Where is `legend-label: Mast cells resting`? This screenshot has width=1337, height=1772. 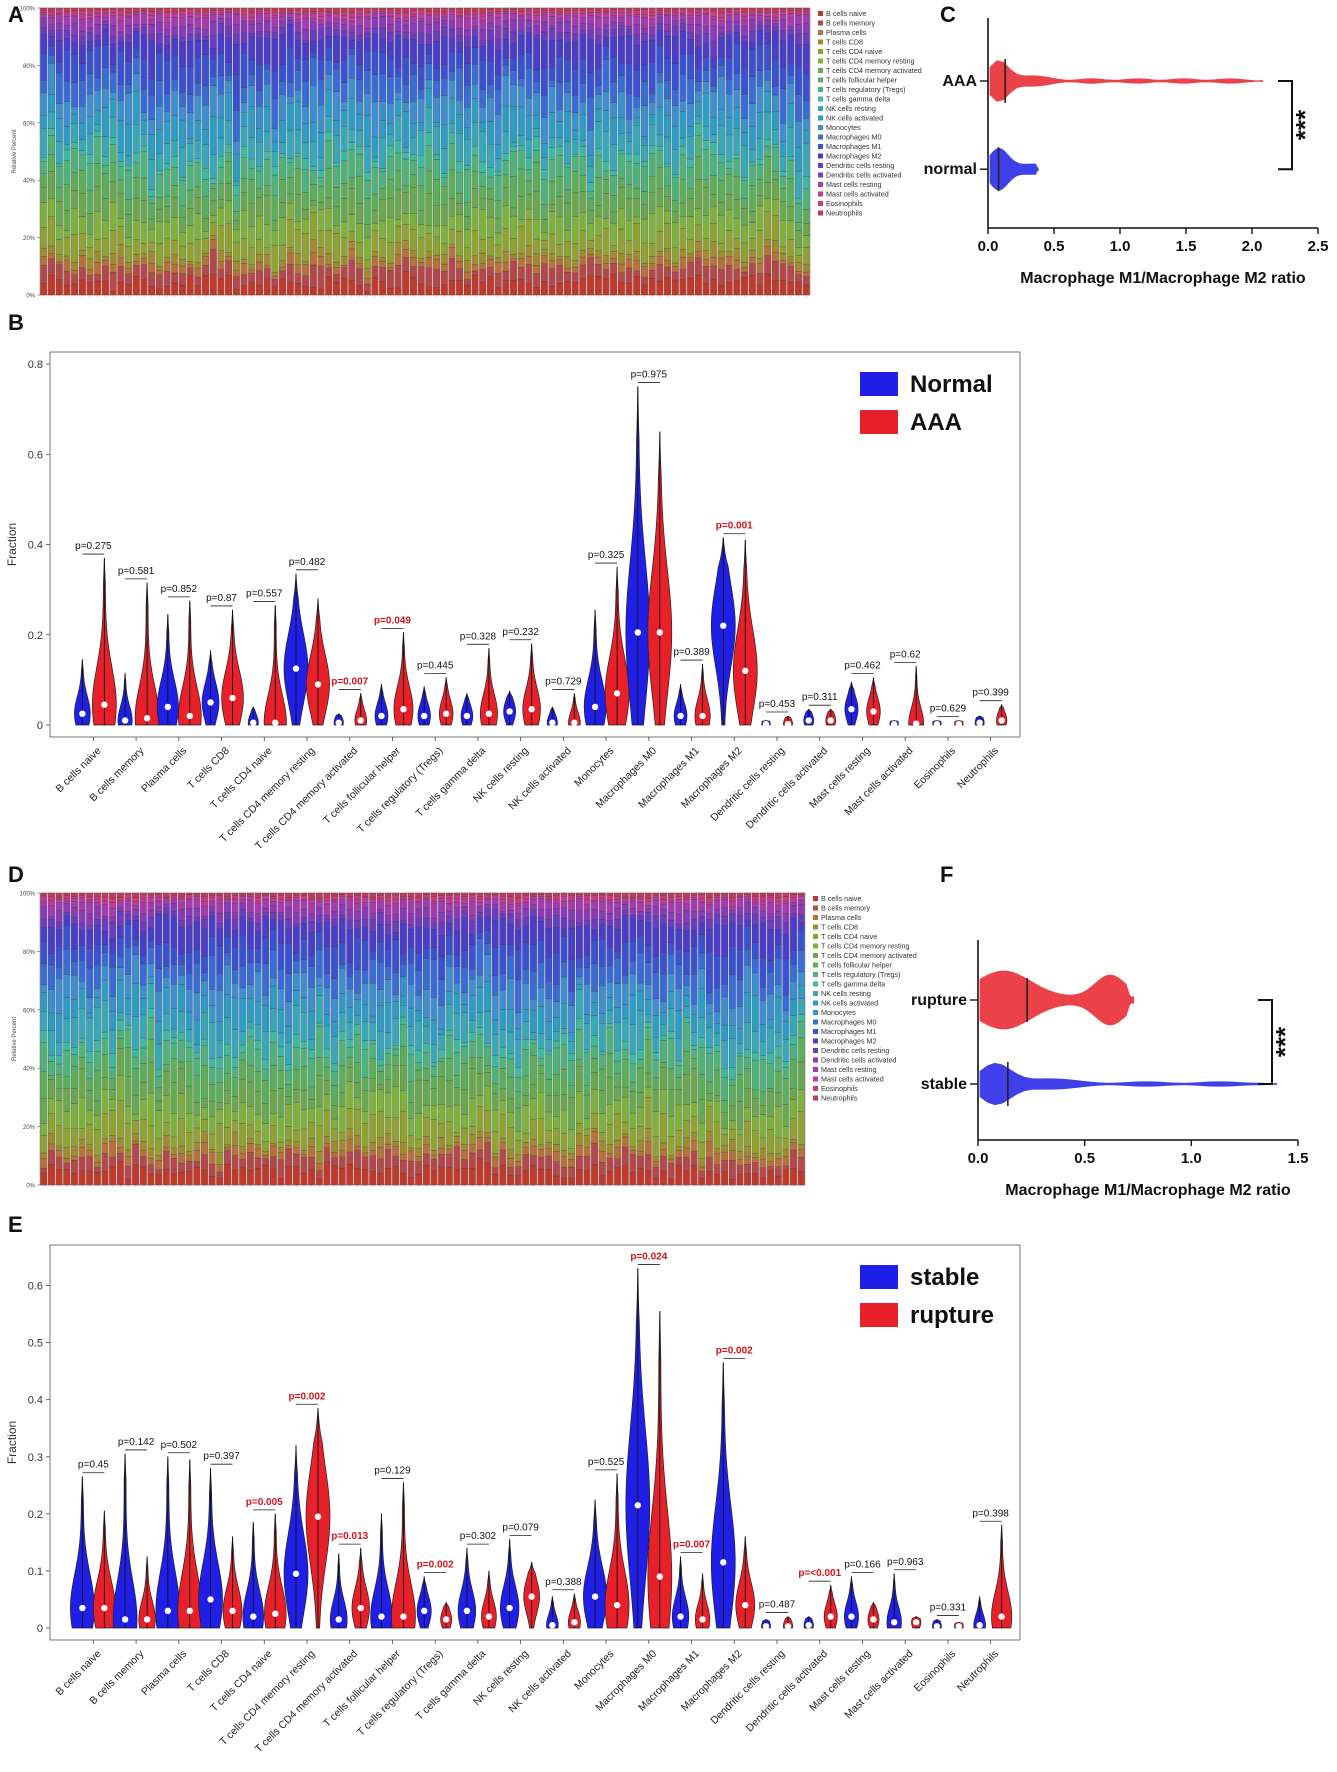 legend-label: Mast cells resting is located at coordinates (849, 1069).